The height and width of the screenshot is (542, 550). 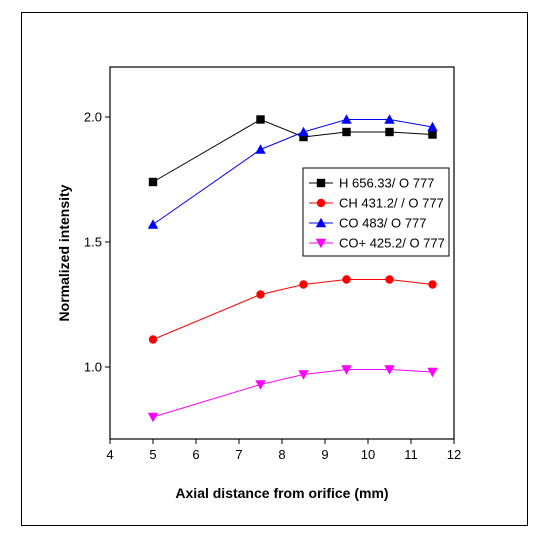 What do you see at coordinates (109, 454) in the screenshot?
I see `x-tick-label: 4` at bounding box center [109, 454].